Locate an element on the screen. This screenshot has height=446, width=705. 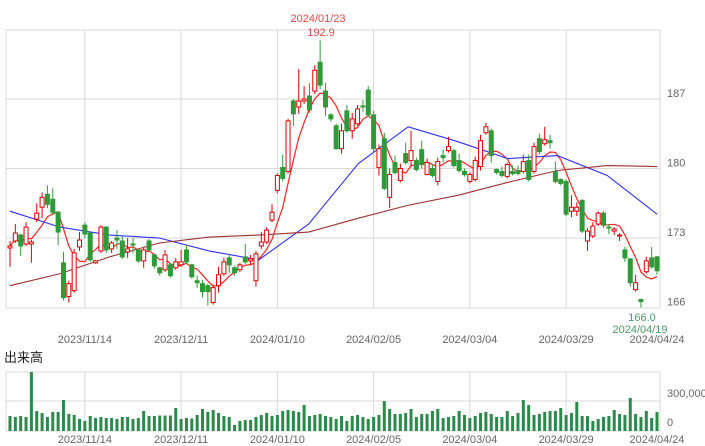
x-tick-label: 2023/12/11 is located at coordinates (181, 440).